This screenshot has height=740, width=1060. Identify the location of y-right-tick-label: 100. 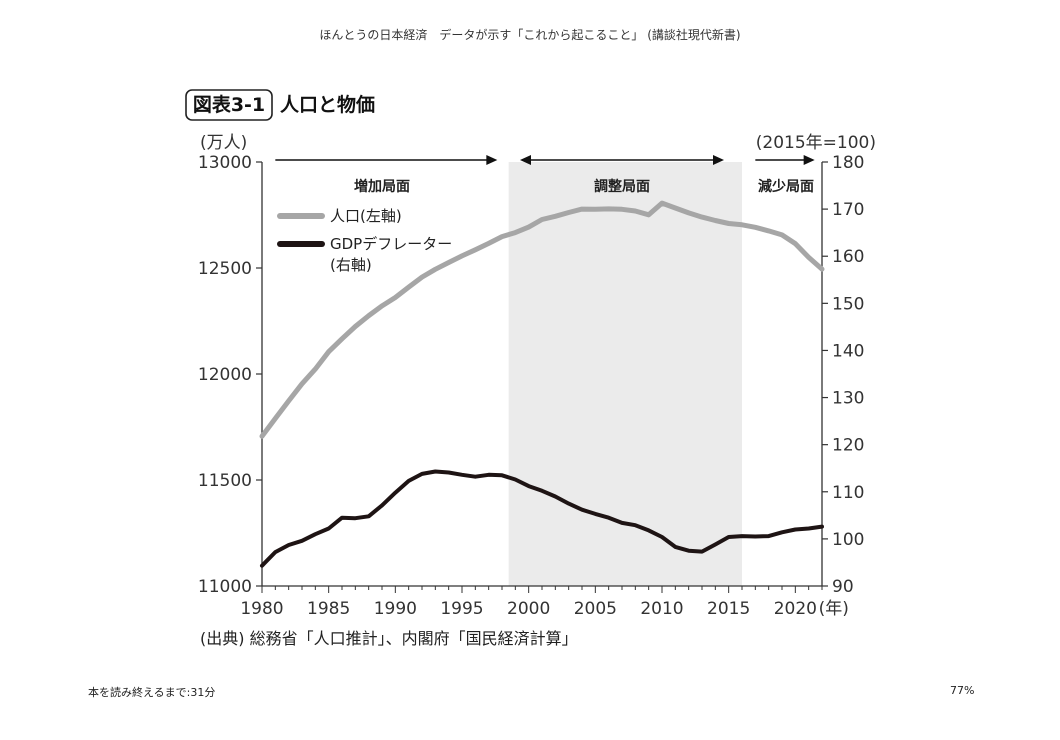
(848, 540).